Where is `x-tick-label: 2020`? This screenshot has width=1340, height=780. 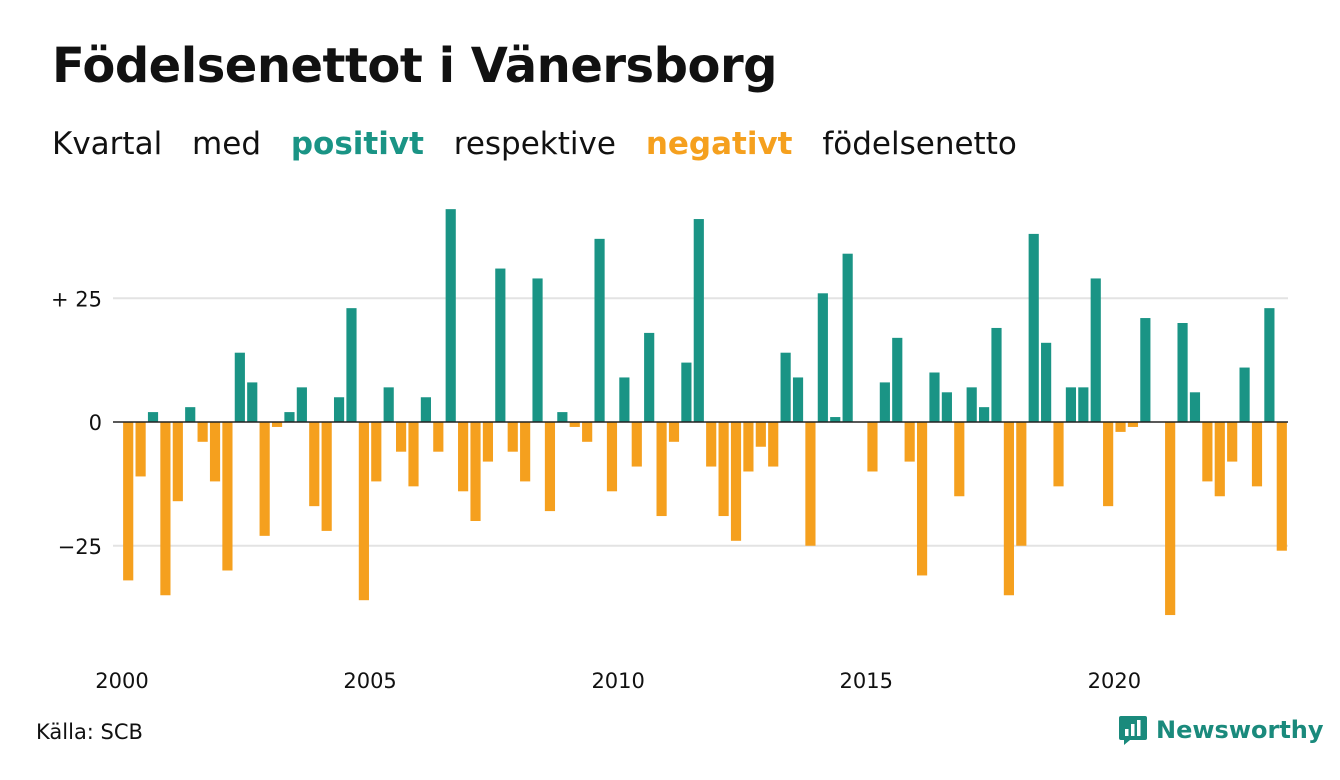 x-tick-label: 2020 is located at coordinates (1114, 681).